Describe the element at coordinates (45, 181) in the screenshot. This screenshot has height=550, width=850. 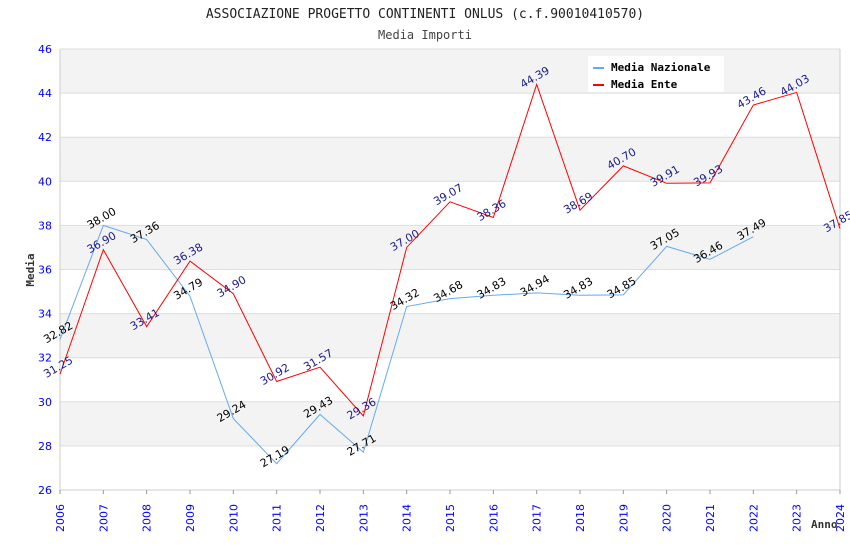
I see `y-tick-label: 40` at that location.